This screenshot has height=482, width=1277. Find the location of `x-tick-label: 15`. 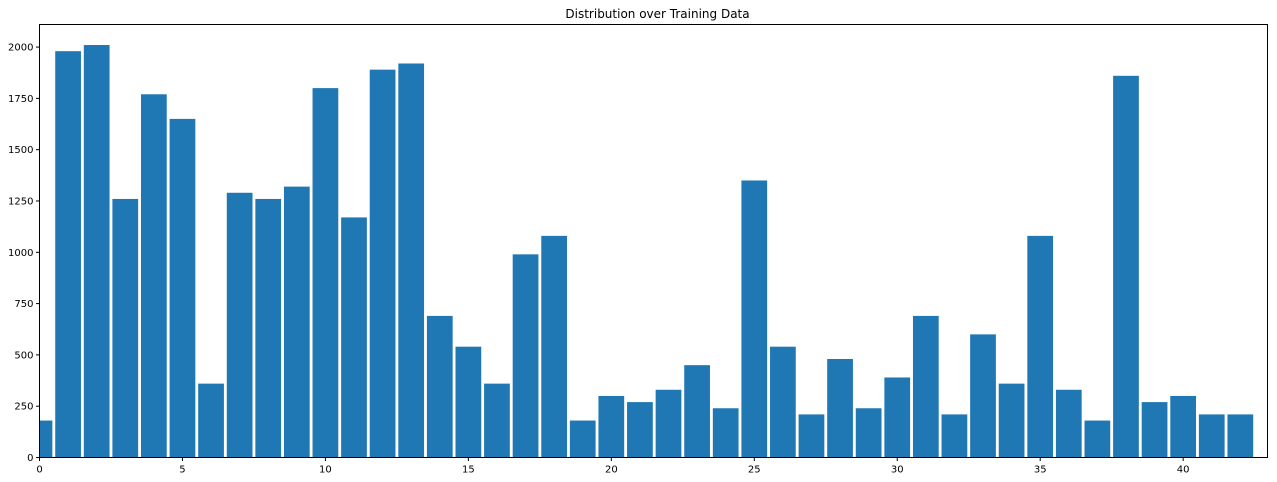

x-tick-label: 15 is located at coordinates (468, 470).